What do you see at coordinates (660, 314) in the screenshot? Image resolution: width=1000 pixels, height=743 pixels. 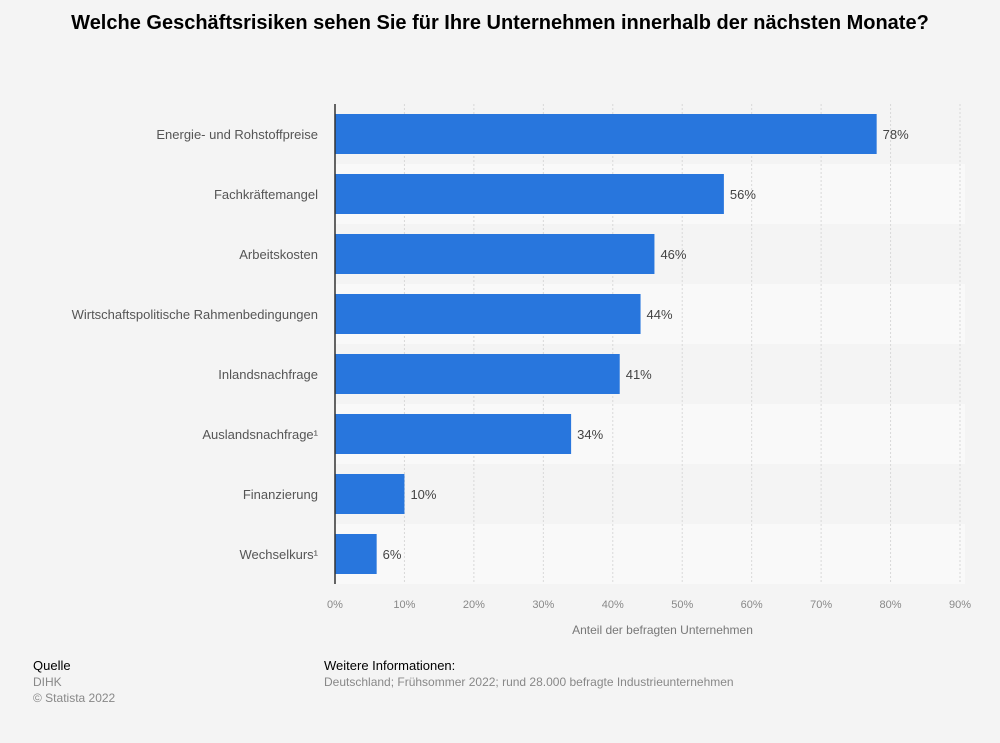 I see `data-label: 44%` at bounding box center [660, 314].